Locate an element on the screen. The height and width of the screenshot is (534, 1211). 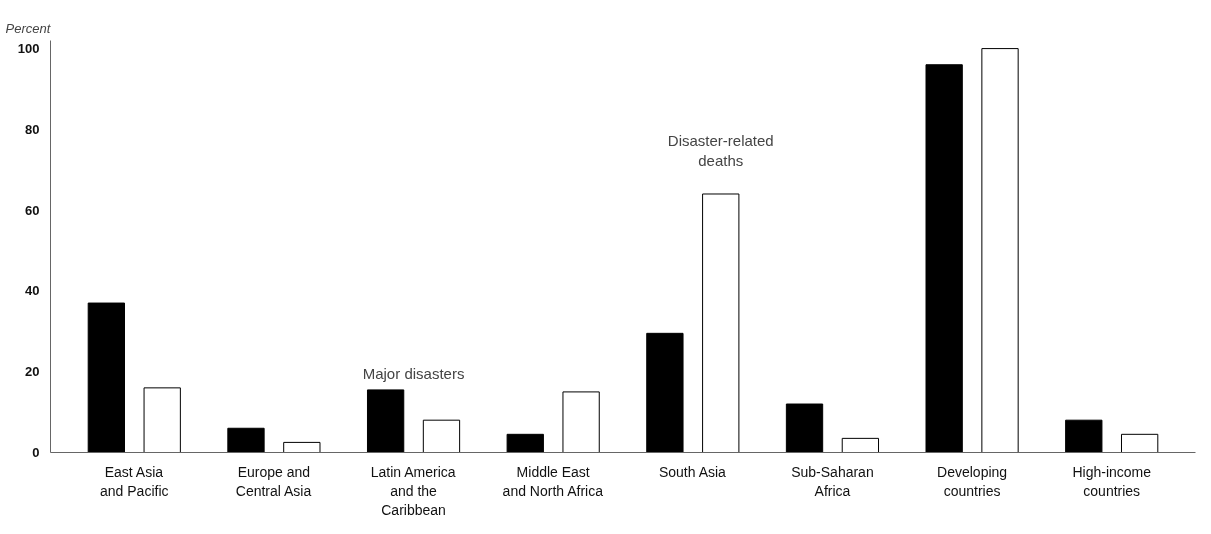
y-tick-label: 0 is located at coordinates (36, 452).